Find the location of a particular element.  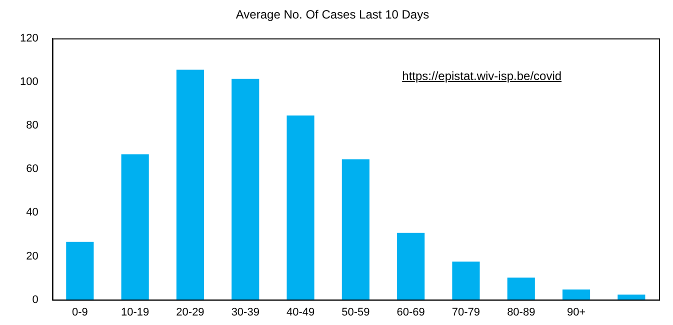

x-tick-label: 0-9 is located at coordinates (80, 312).